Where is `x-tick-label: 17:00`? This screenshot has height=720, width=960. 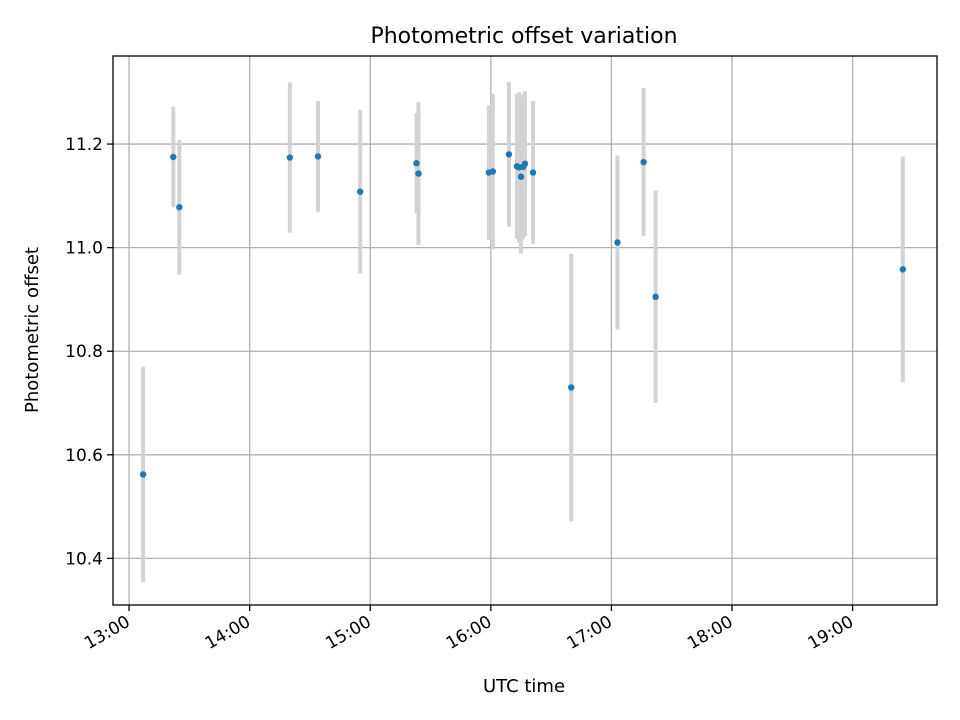 x-tick-label: 17:00 is located at coordinates (589, 633).